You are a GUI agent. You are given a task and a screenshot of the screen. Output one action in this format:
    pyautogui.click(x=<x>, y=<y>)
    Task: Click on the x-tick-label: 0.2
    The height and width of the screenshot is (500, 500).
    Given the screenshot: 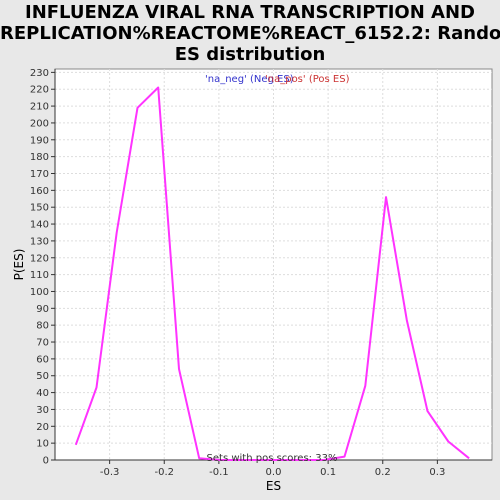 What is the action you would take?
    pyautogui.click(x=383, y=472)
    